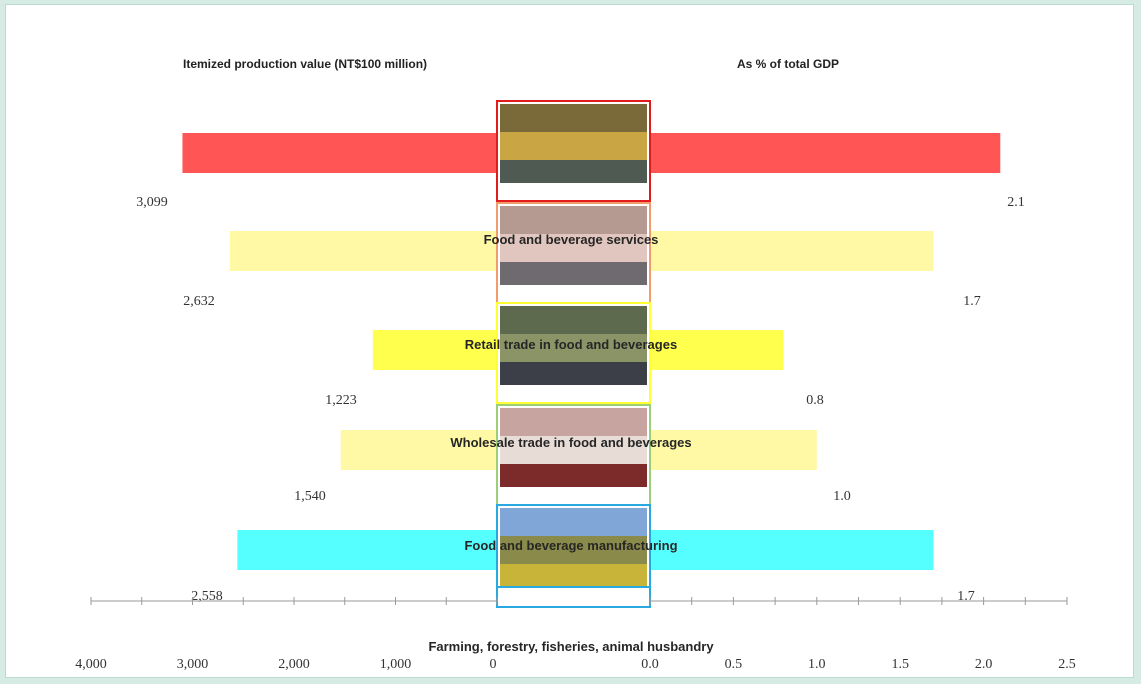 This screenshot has width=1141, height=684. Describe the element at coordinates (788, 64) in the screenshot. I see `right-header: As % of total GDP` at that location.